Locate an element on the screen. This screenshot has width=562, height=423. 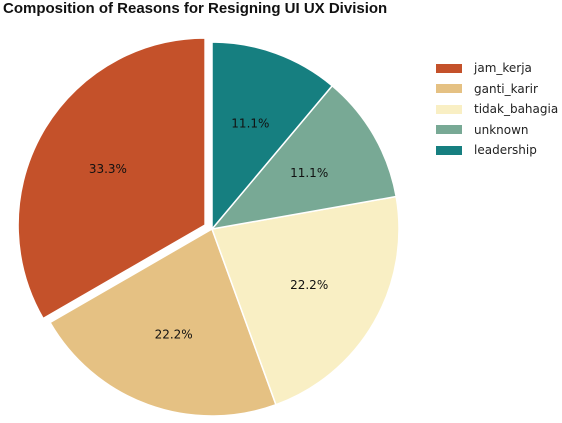
legend-item-ganti-karir: ganti_karir is located at coordinates (497, 89).